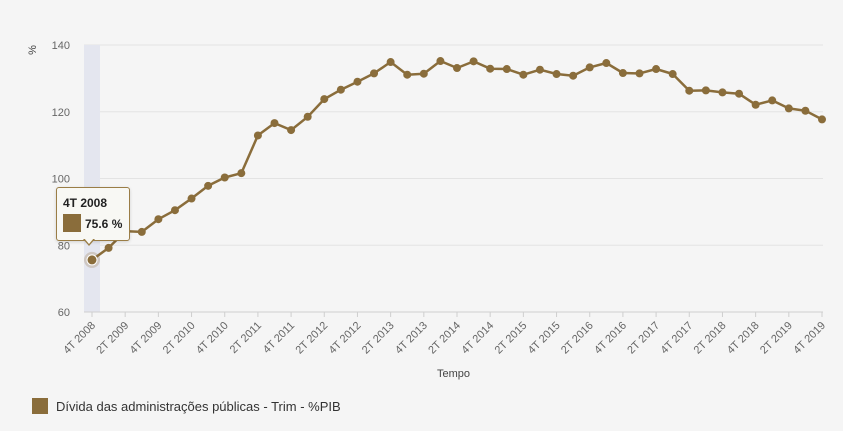 Image resolution: width=843 pixels, height=431 pixels. Describe the element at coordinates (378, 338) in the screenshot. I see `x-tick-label: 2T 2013` at that location.